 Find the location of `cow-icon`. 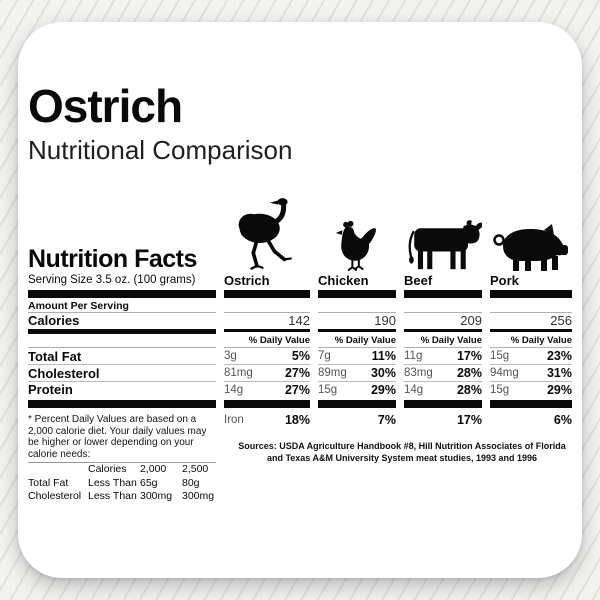

cow-icon is located at coordinates (443, 245).